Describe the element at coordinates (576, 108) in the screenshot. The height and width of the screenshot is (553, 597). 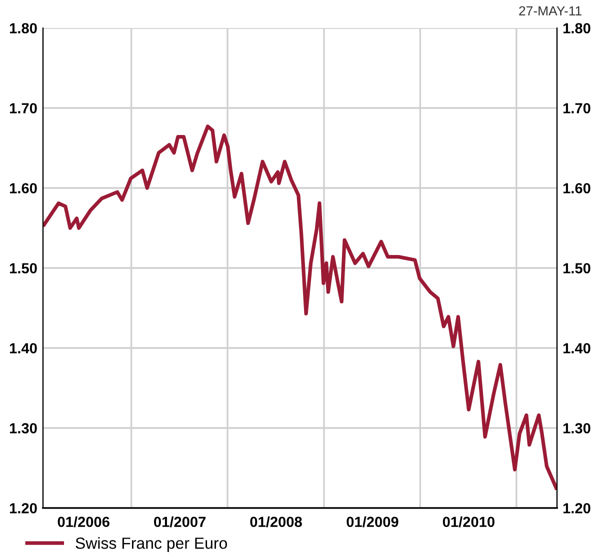
I see `y2-tick-label: 1.70` at that location.